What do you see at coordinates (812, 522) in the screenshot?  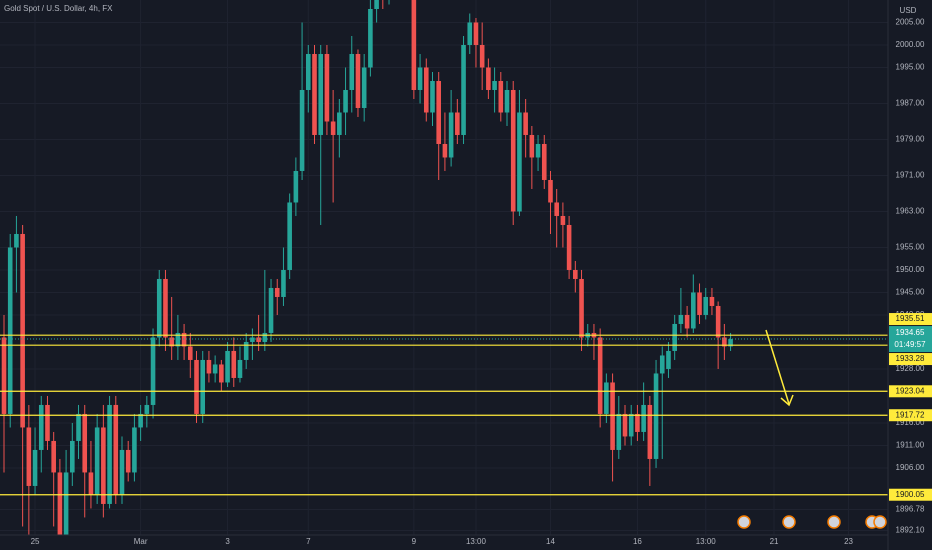 I see `event-icons` at bounding box center [812, 522].